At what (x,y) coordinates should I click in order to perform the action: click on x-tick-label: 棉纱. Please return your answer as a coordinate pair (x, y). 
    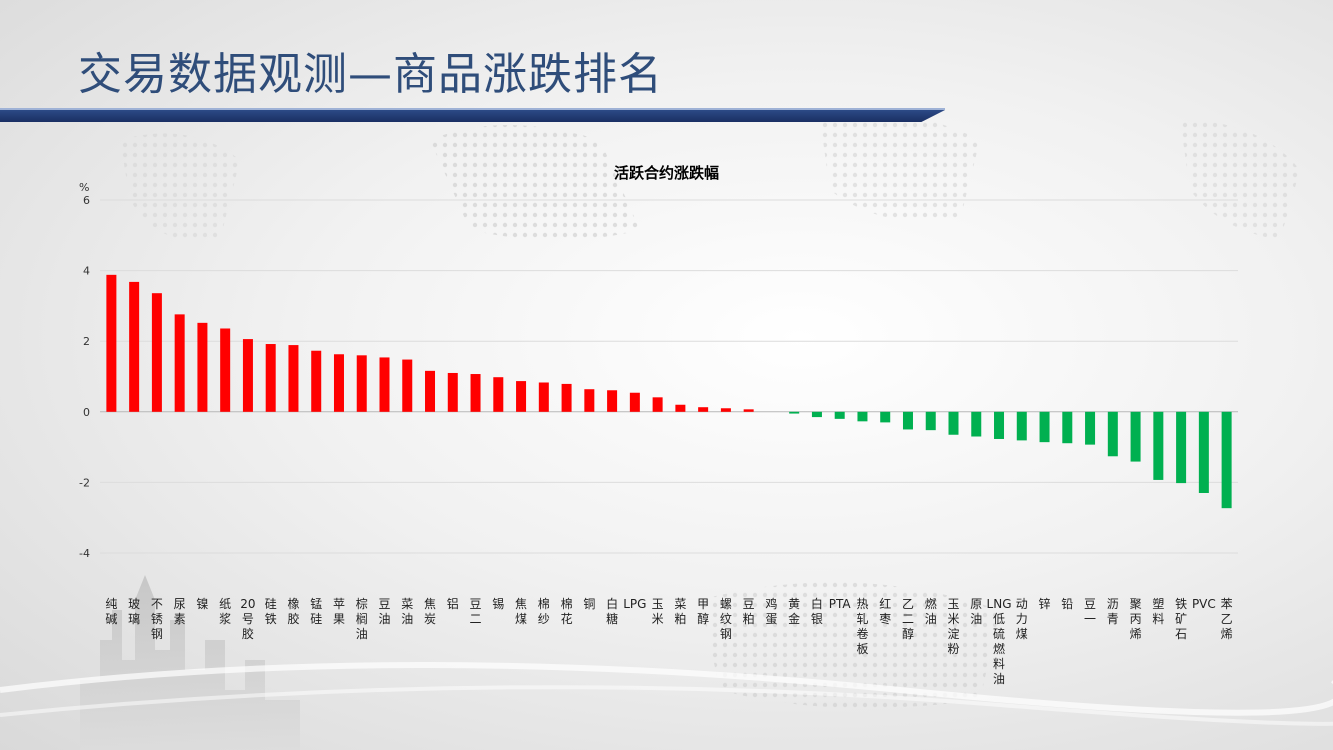
    Looking at the image, I should click on (544, 611).